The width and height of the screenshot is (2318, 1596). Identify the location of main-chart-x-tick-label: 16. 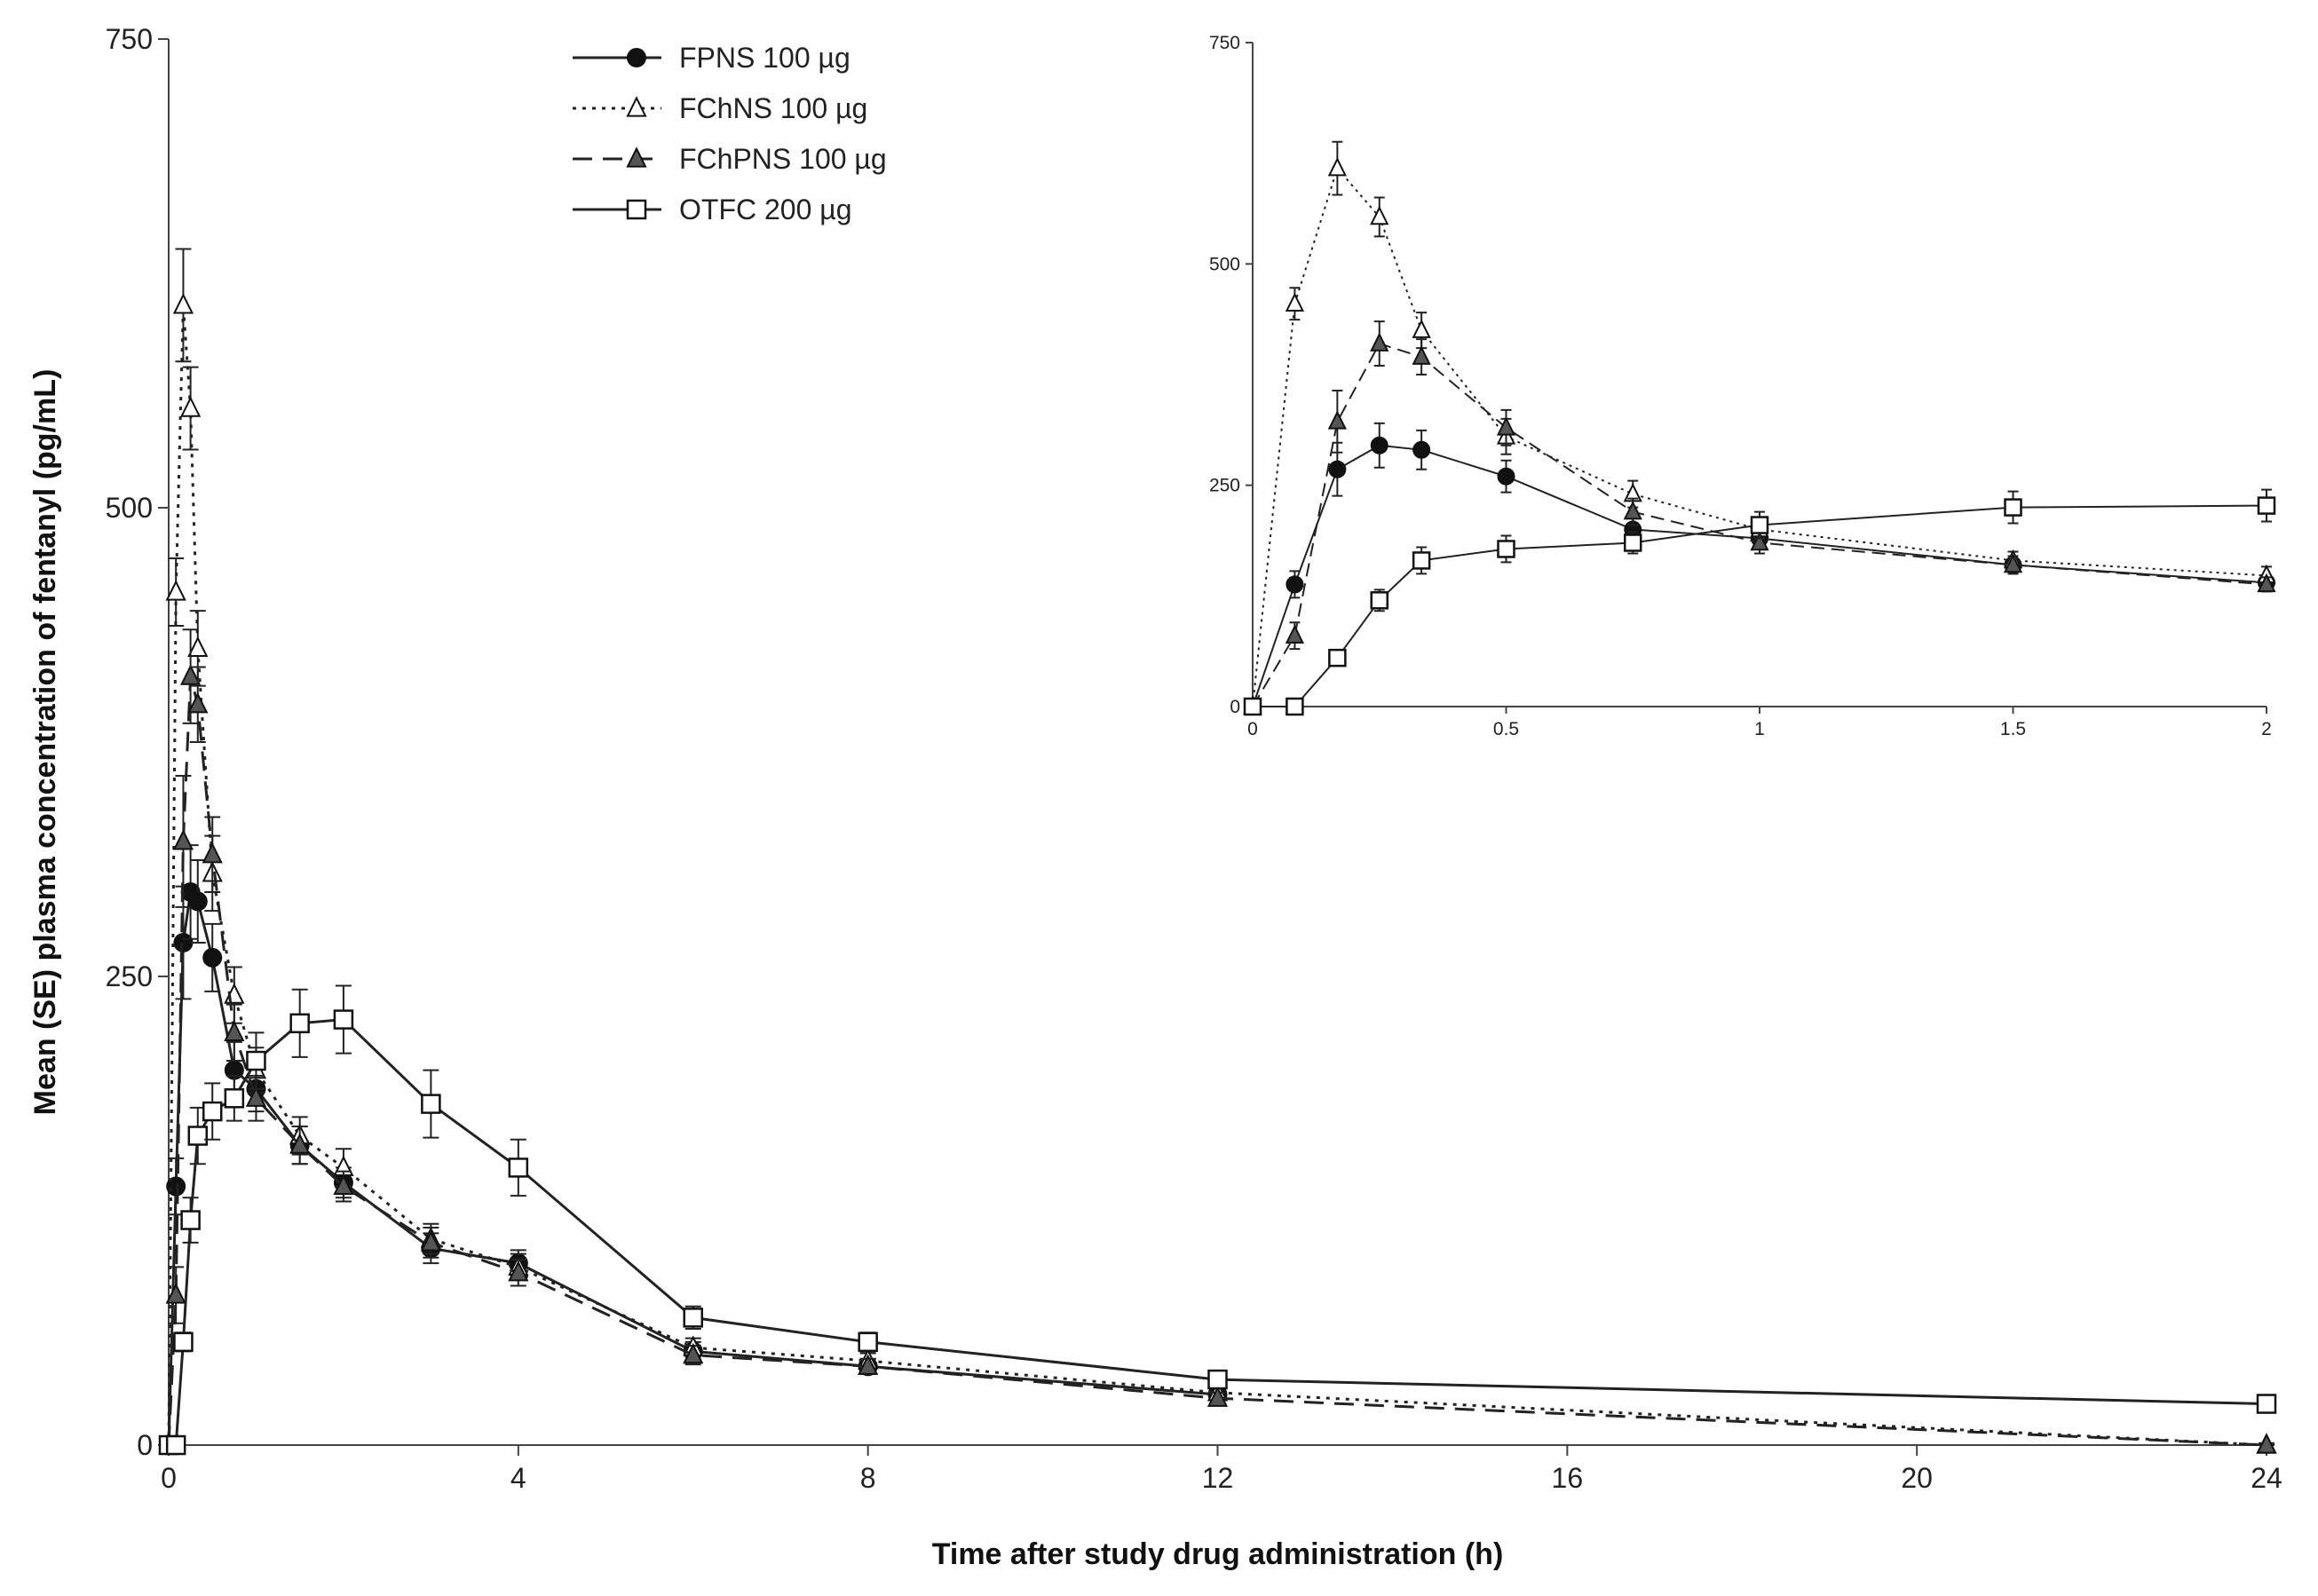
(1568, 1478).